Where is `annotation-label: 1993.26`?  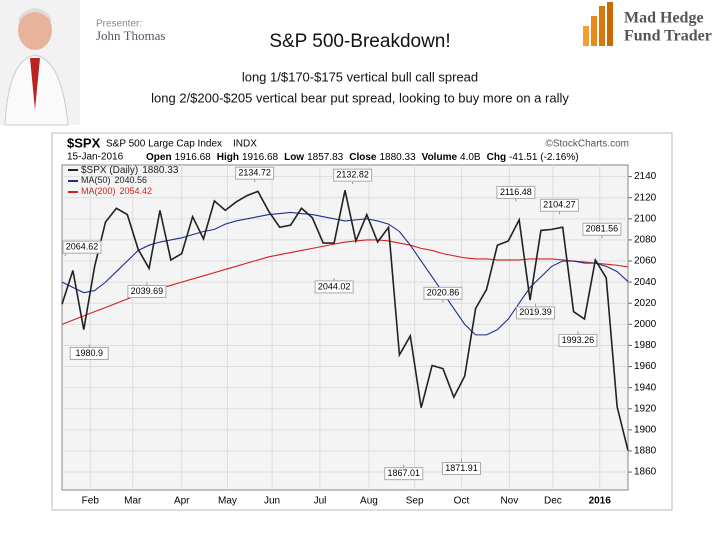 annotation-label: 1993.26 is located at coordinates (578, 340).